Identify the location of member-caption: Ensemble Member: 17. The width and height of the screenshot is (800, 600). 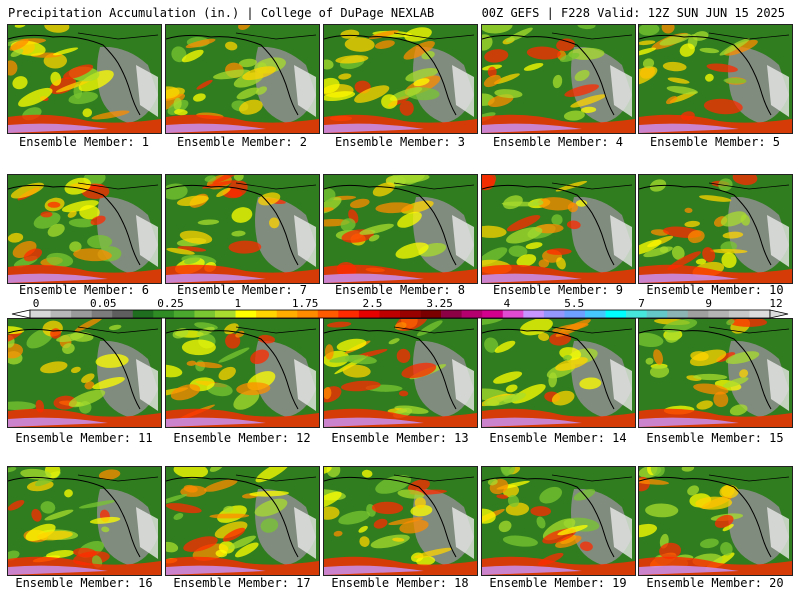
(242, 583).